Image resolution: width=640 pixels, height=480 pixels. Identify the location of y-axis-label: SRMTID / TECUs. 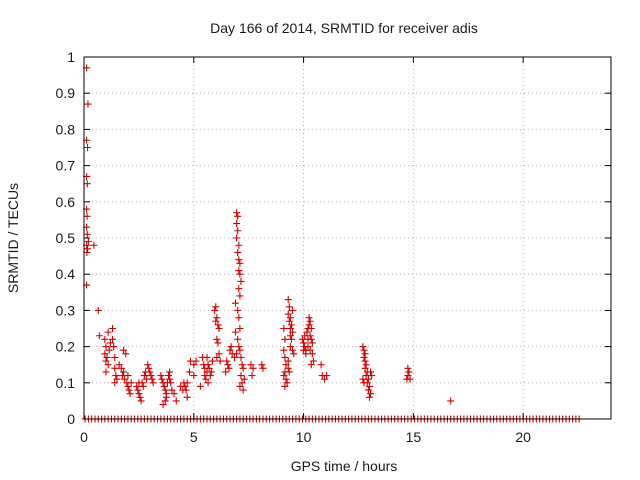
(13, 238).